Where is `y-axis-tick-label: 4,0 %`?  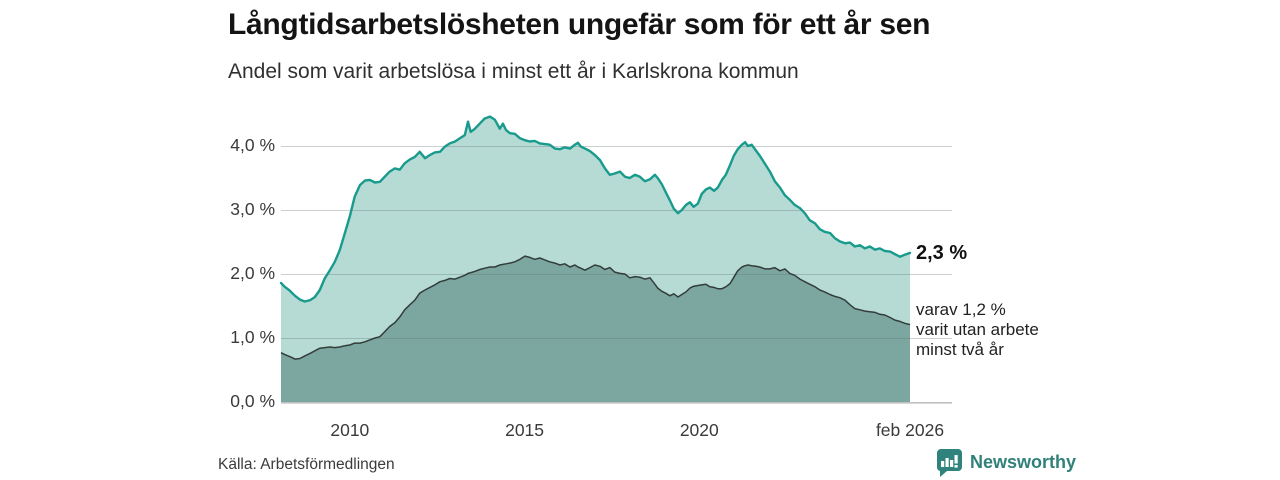 y-axis-tick-label: 4,0 % is located at coordinates (252, 145).